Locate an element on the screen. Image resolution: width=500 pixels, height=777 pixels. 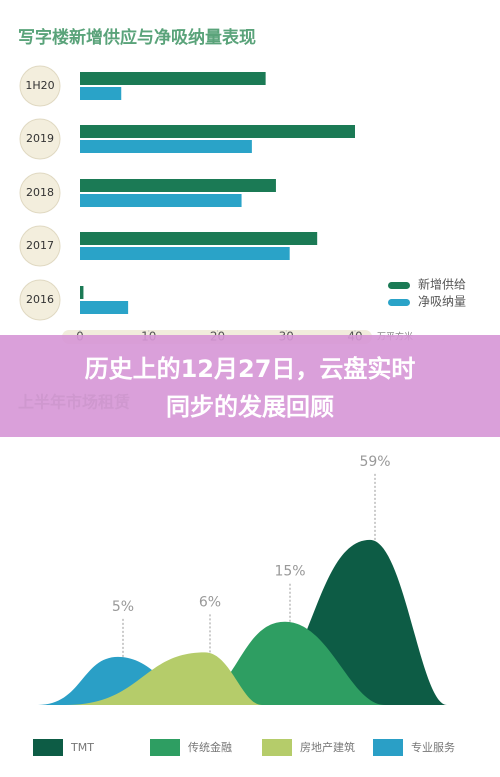
legend-label: 专业服务 is located at coordinates (433, 747).